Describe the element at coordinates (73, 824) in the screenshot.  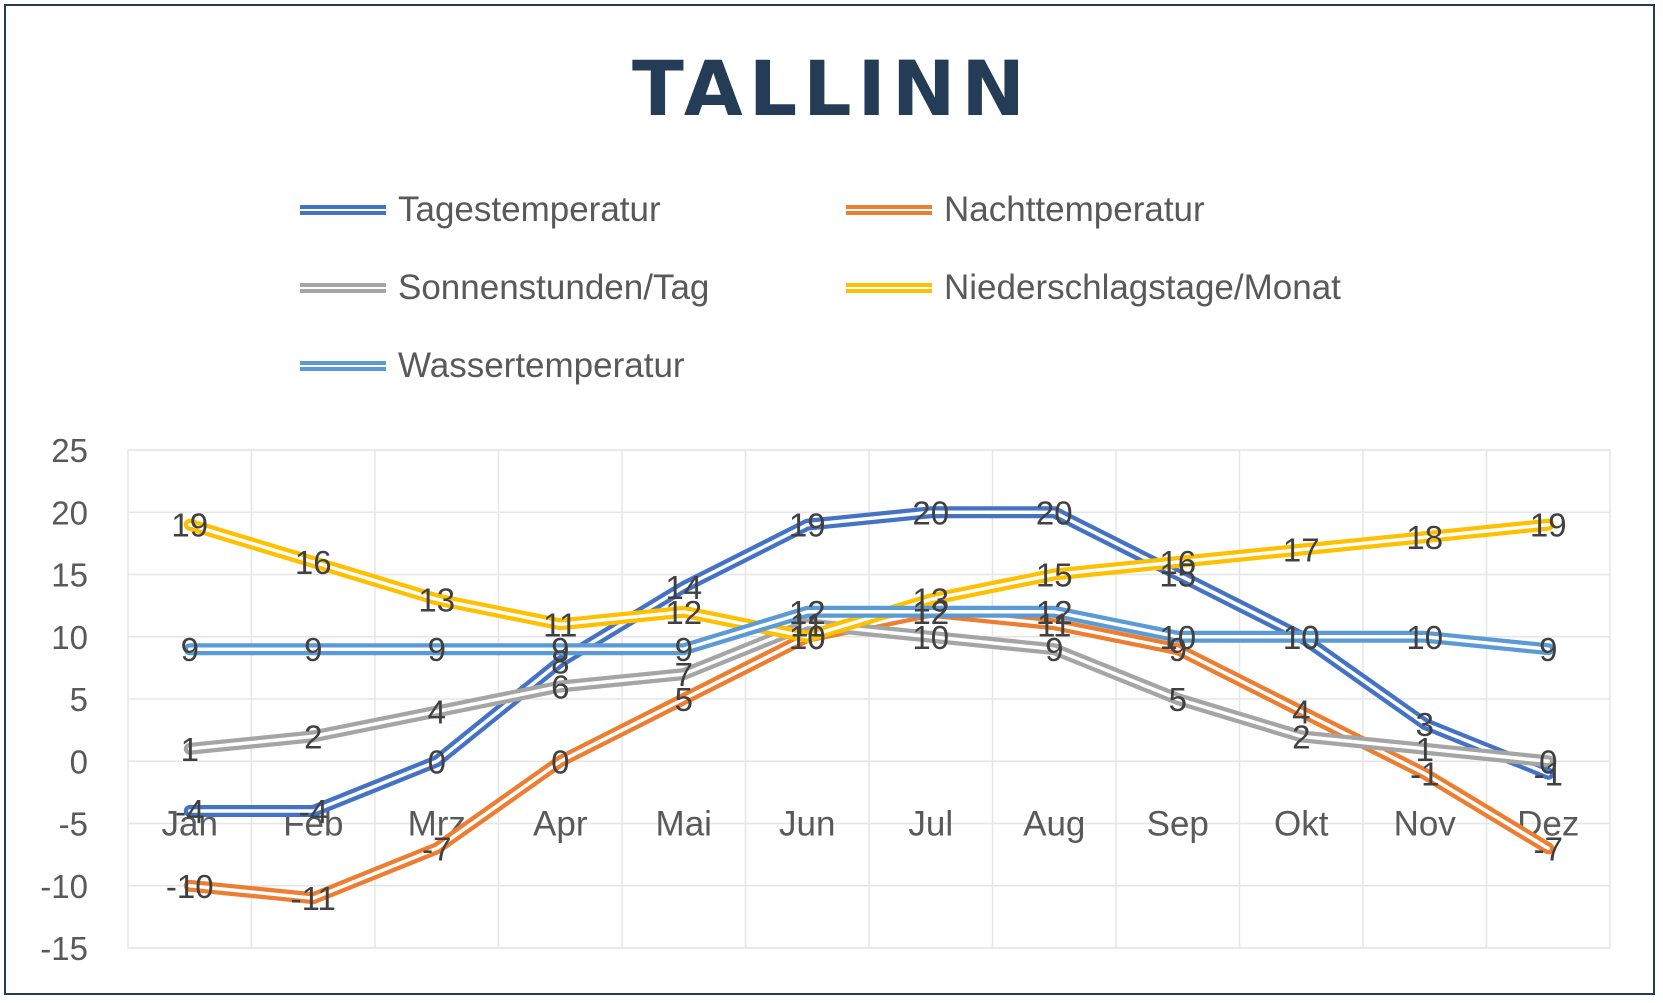
I see `y-tick-label: -5` at that location.